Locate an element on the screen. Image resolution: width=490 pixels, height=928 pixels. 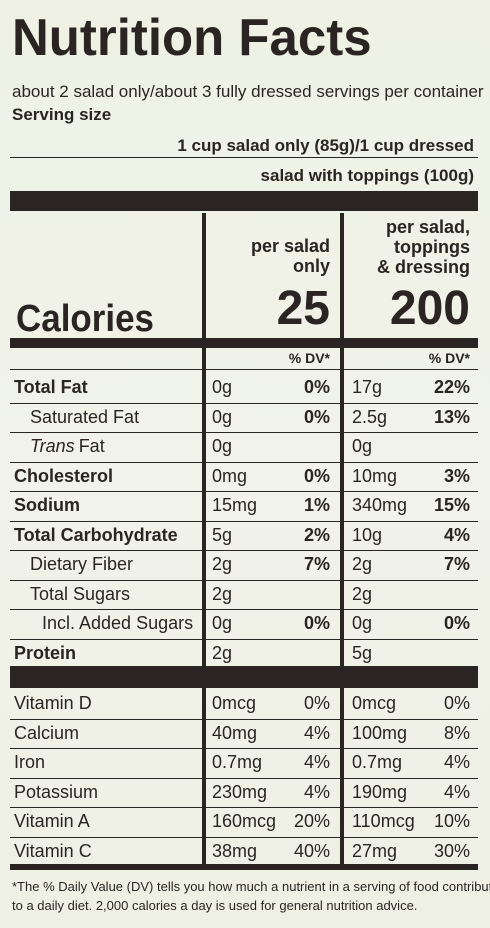
nutrient-name-italic: Trans is located at coordinates (52, 446).